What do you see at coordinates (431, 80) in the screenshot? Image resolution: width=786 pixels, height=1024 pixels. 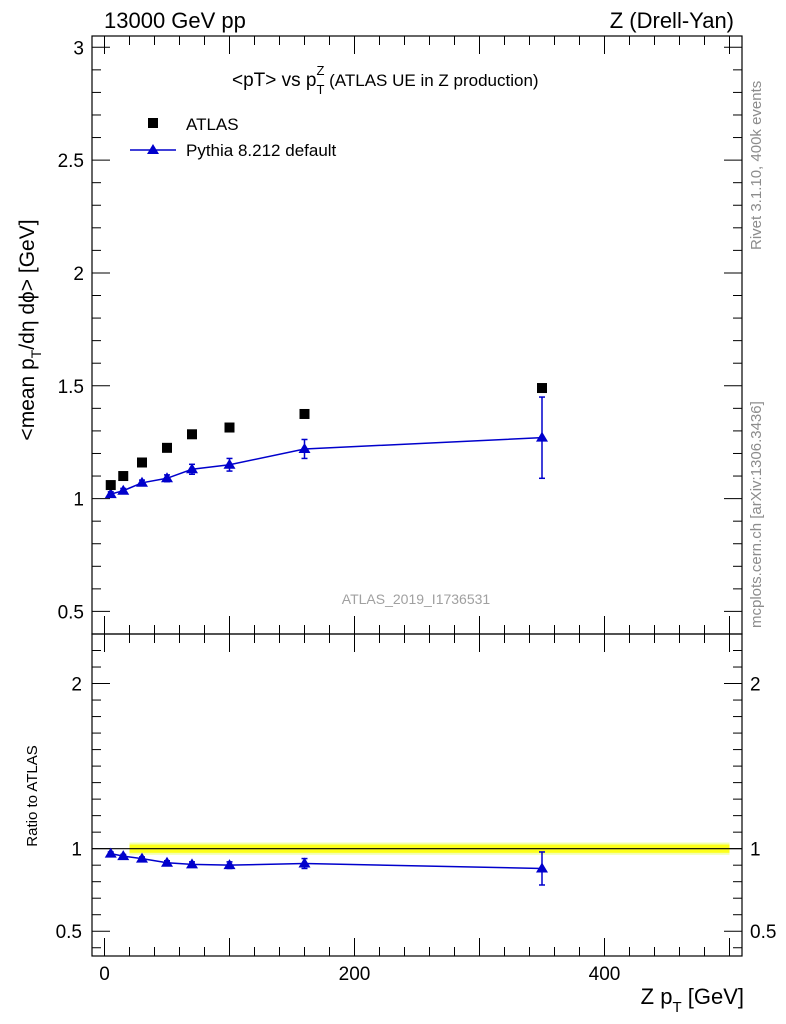 I see `plot-title-rest: (ATLAS UE in Z production)` at bounding box center [431, 80].